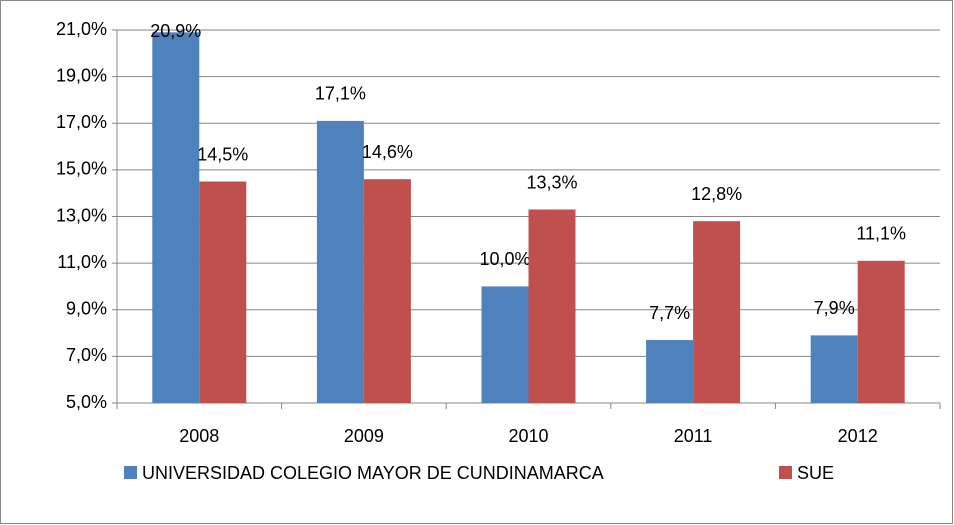  I want to click on x-tick-label: 2011, so click(693, 436).